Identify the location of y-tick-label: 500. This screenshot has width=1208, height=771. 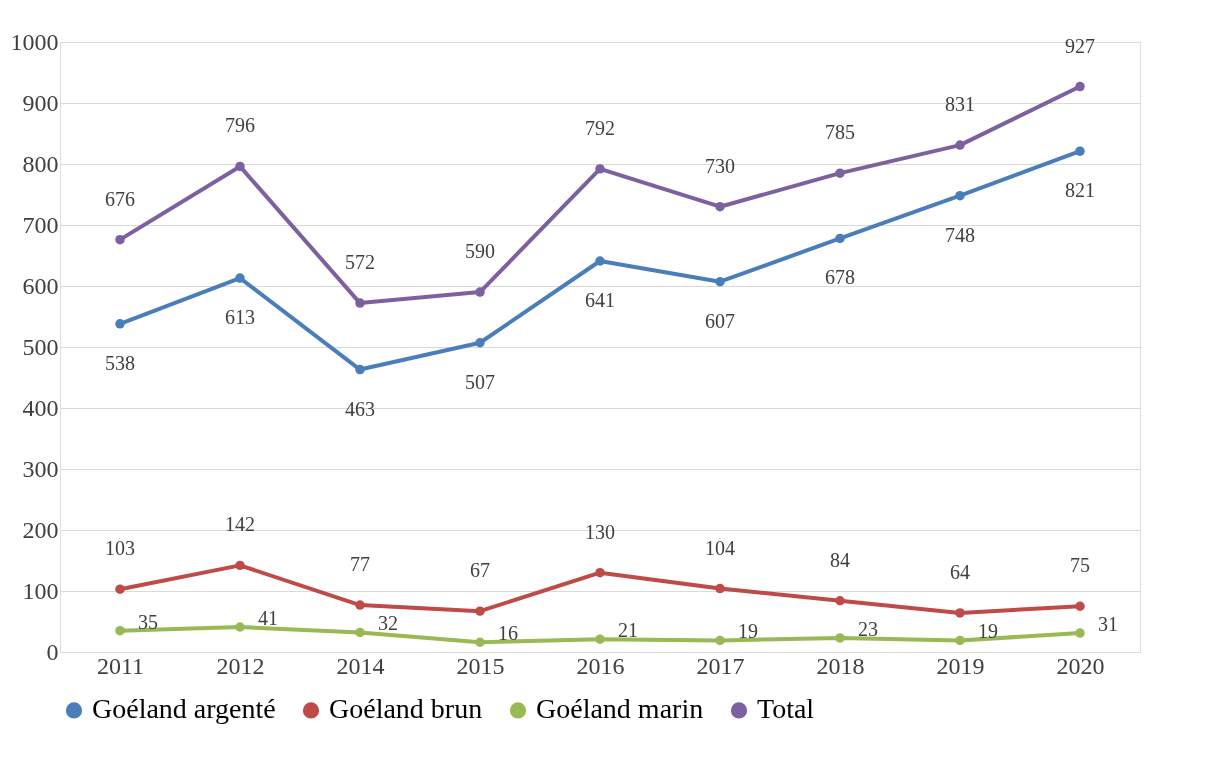
(40, 346).